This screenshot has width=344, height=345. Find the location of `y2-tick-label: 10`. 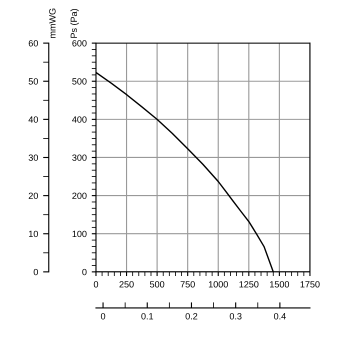

y2-tick-label: 10 is located at coordinates (33, 234).